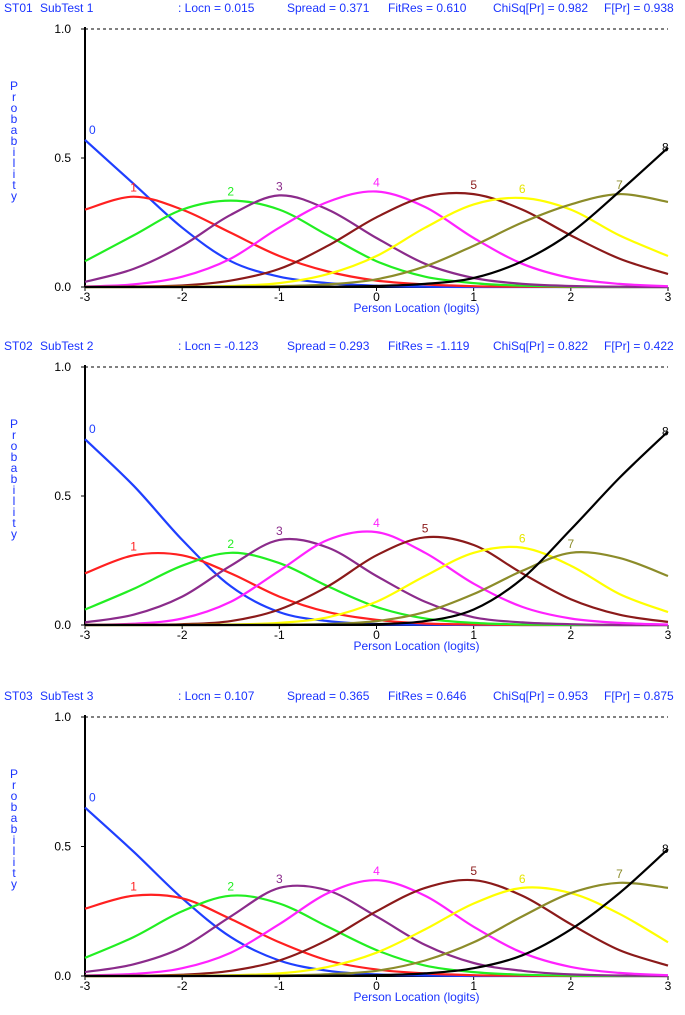 The width and height of the screenshot is (685, 1015). Describe the element at coordinates (427, 8) in the screenshot. I see `fitres-stat: FitRes = 0.610` at that location.